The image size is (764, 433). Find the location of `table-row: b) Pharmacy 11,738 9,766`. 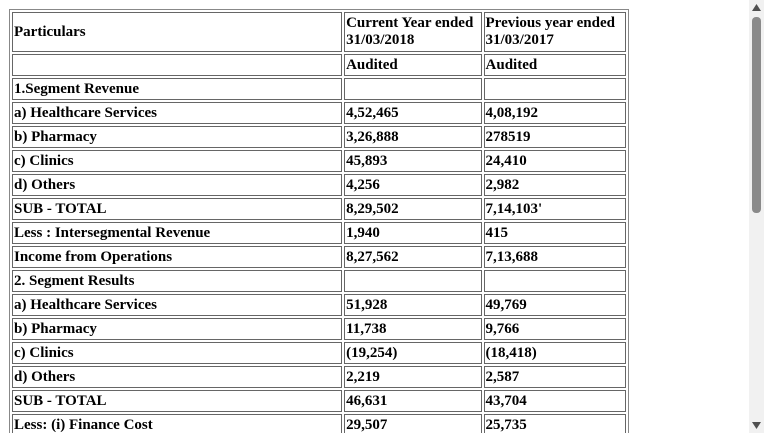

table-row: b) Pharmacy 11,738 9,766 is located at coordinates (319, 329).